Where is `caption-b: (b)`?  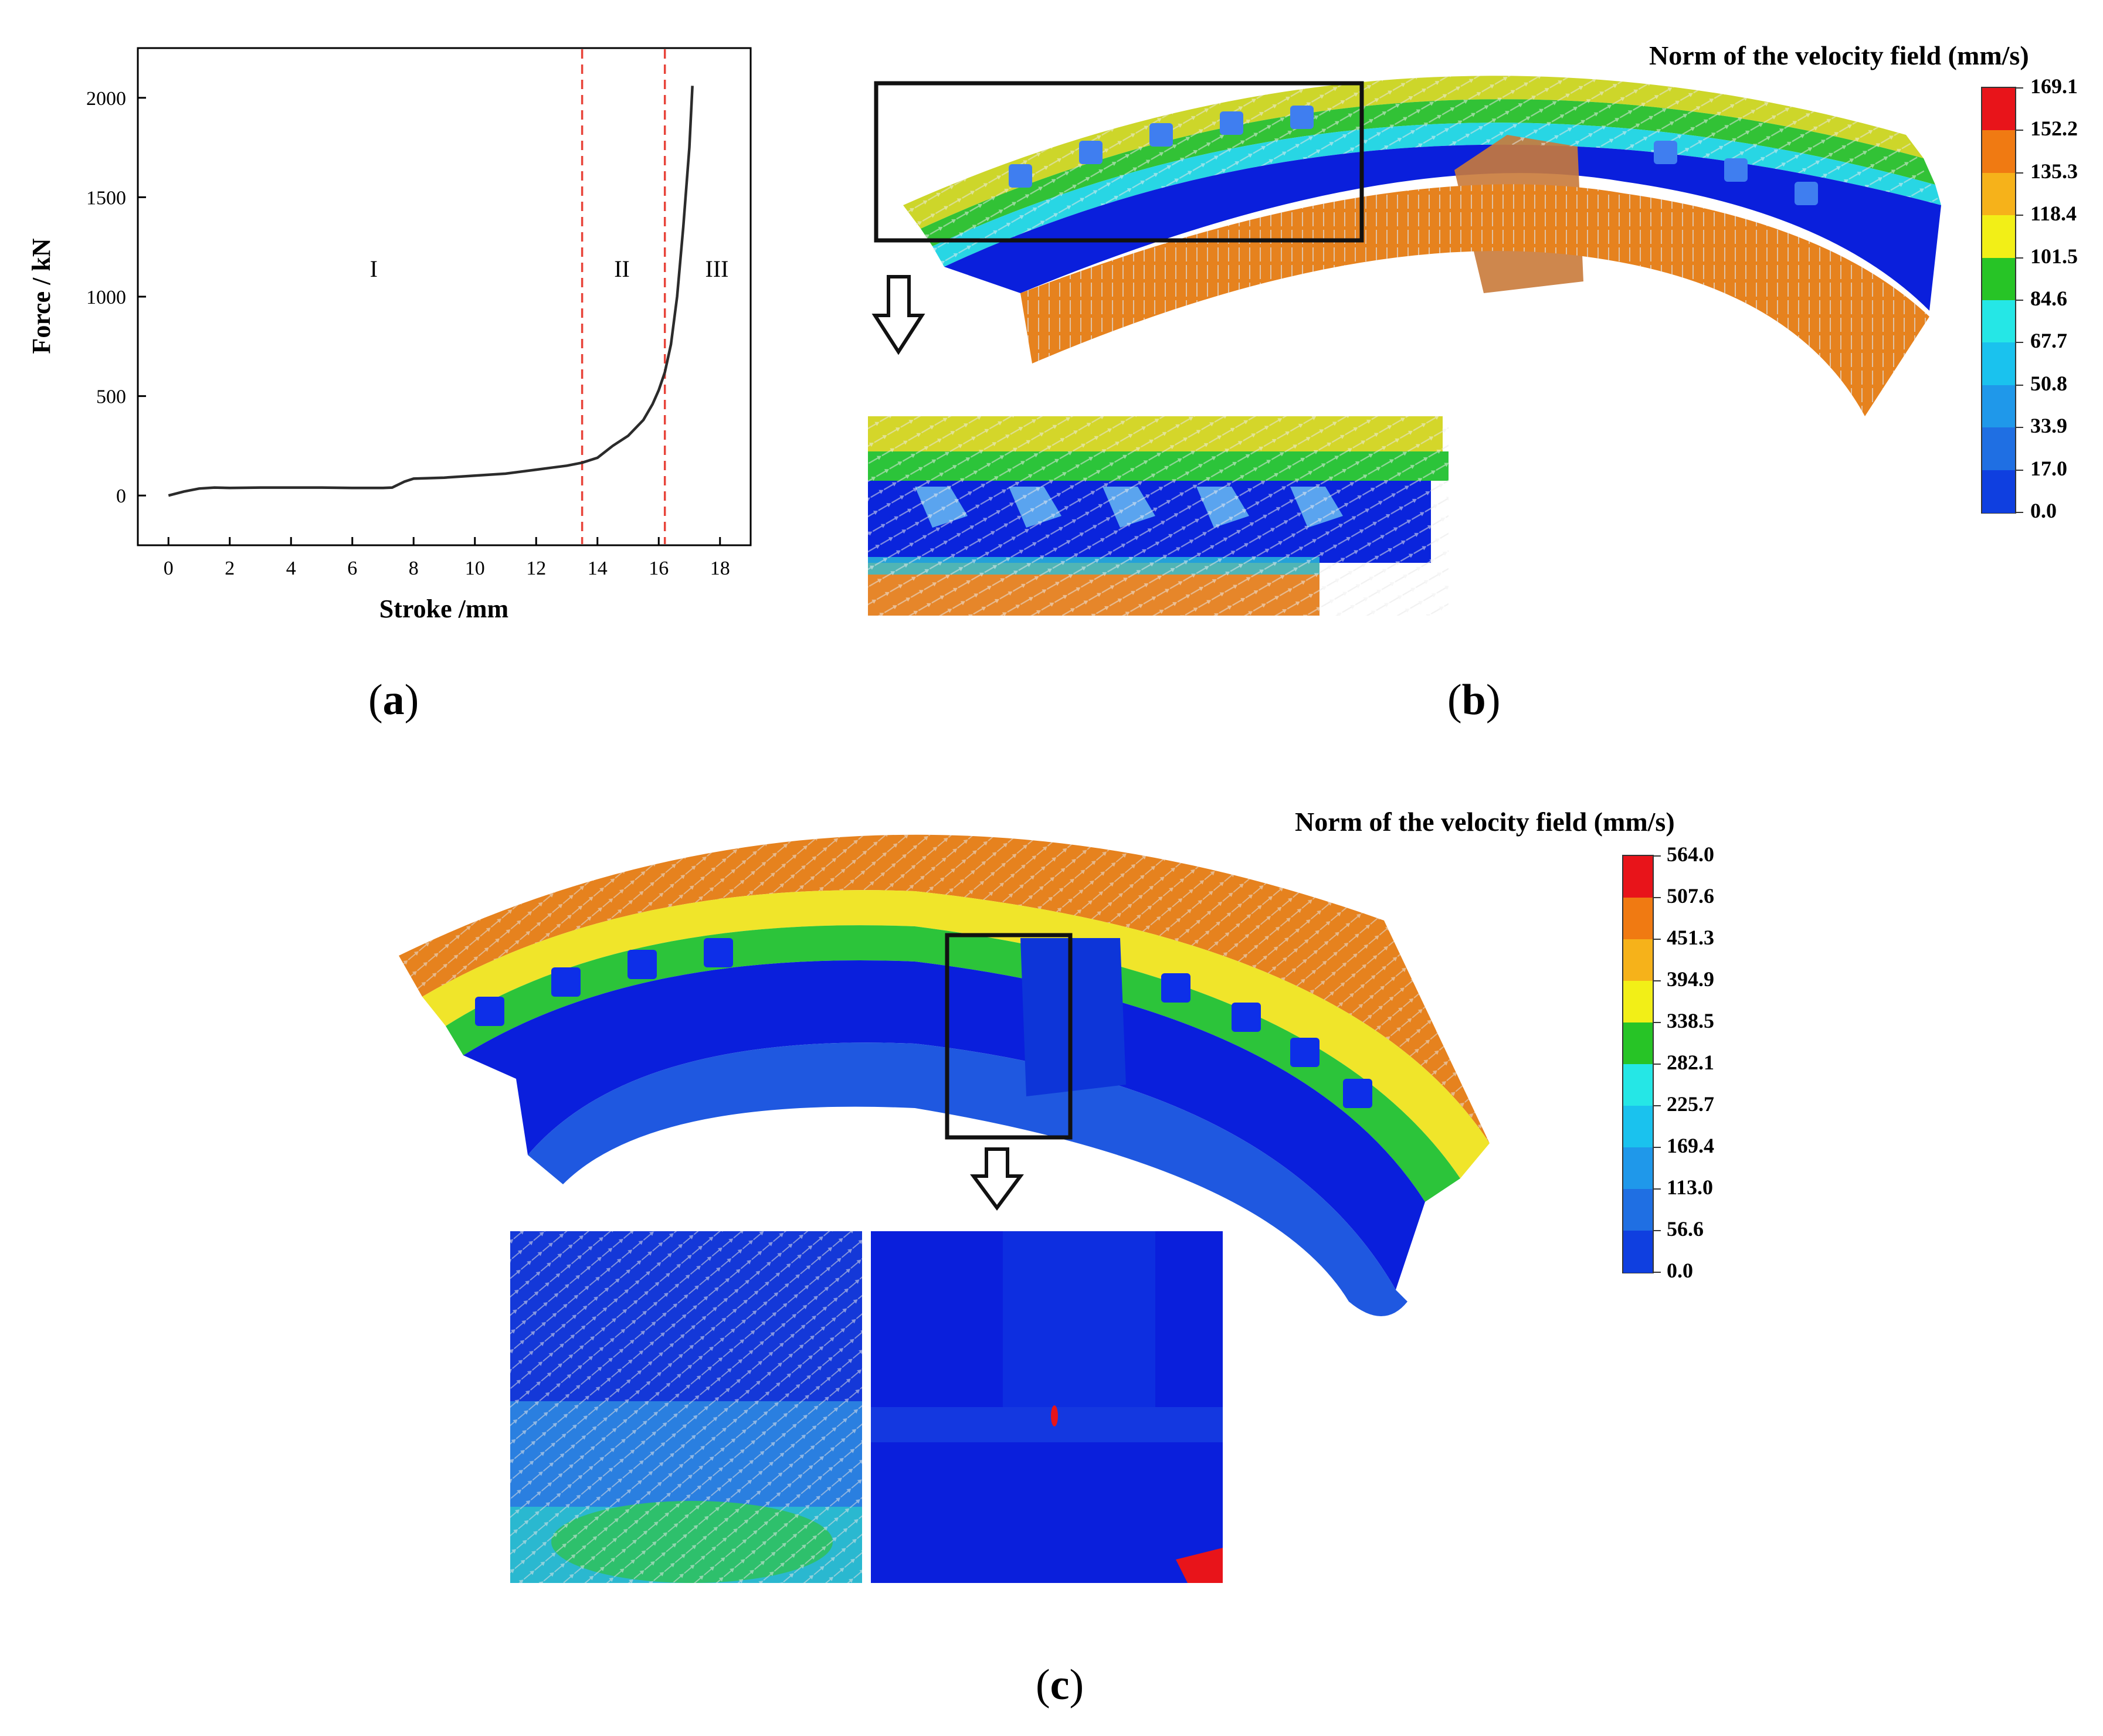 caption-b: (b) is located at coordinates (1474, 700).